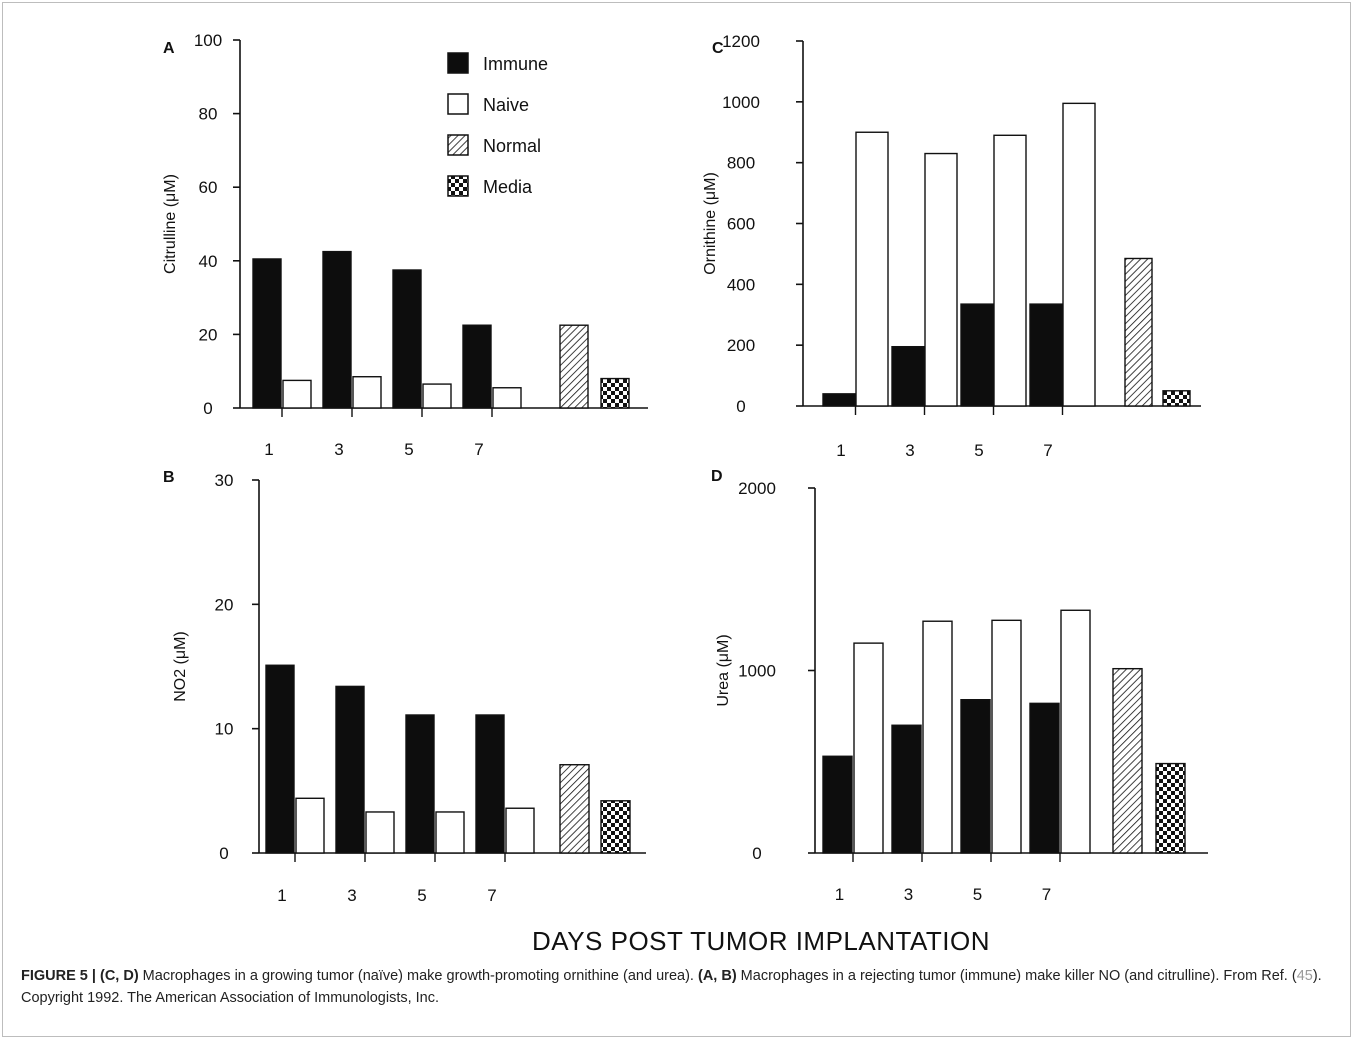  What do you see at coordinates (515, 64) in the screenshot?
I see `legend-label: Immune` at bounding box center [515, 64].